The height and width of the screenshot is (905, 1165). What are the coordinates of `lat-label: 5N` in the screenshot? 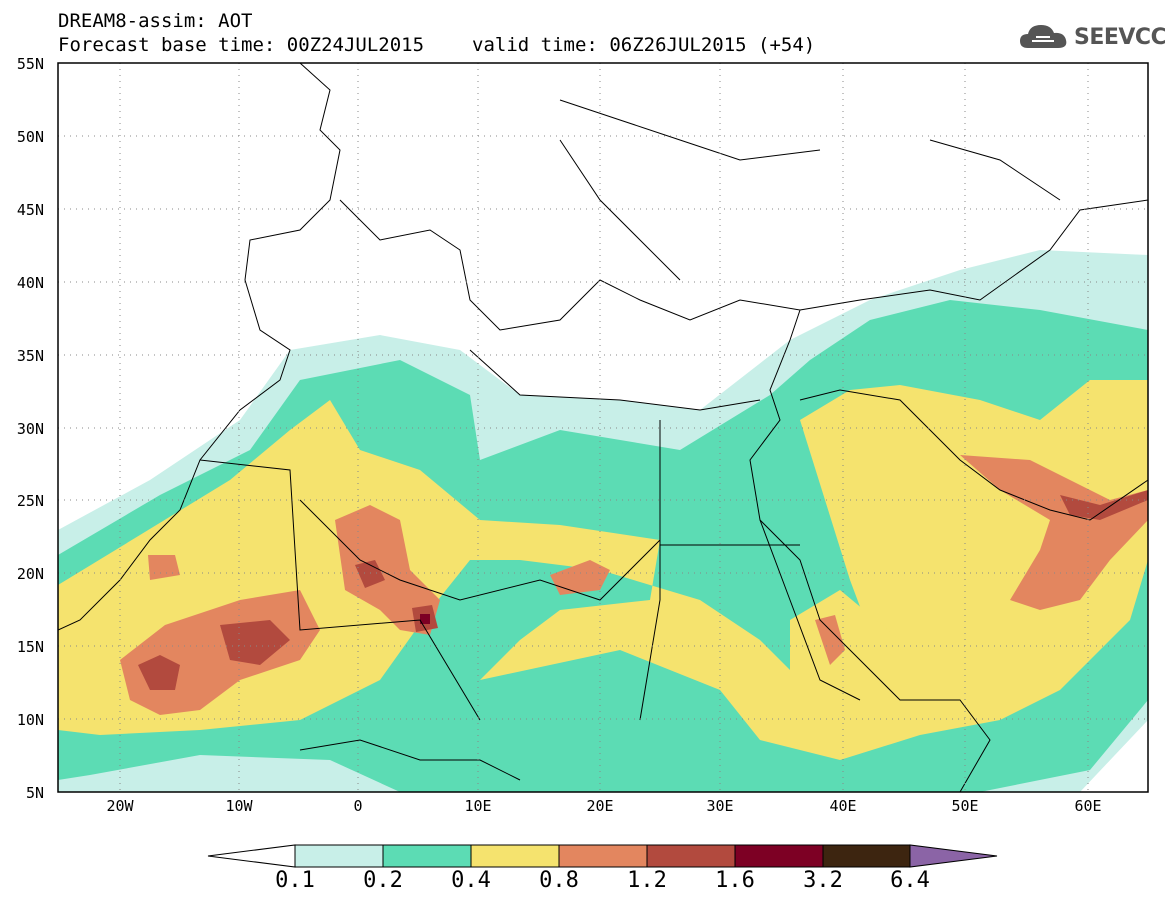 It's located at (34, 793).